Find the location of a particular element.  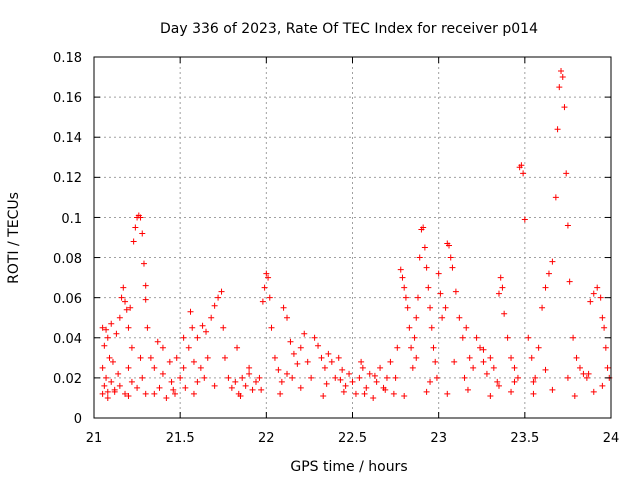

x-tick-label: 24 is located at coordinates (611, 438).